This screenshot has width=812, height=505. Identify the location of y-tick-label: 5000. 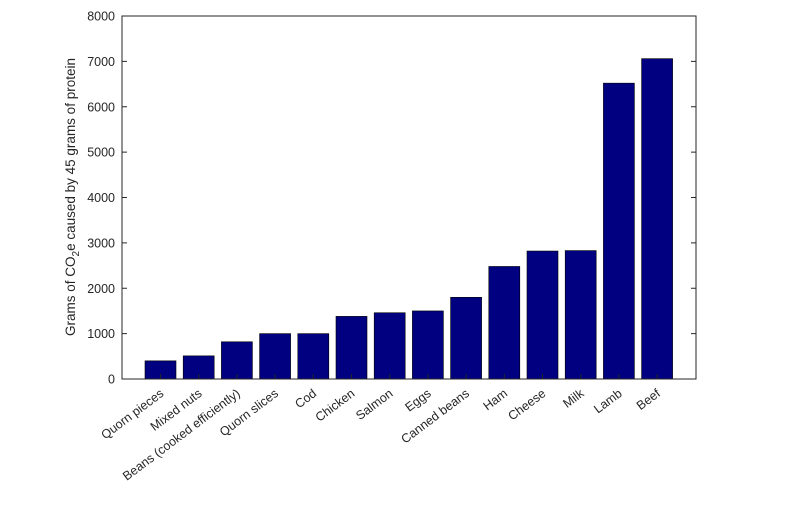
(101, 153).